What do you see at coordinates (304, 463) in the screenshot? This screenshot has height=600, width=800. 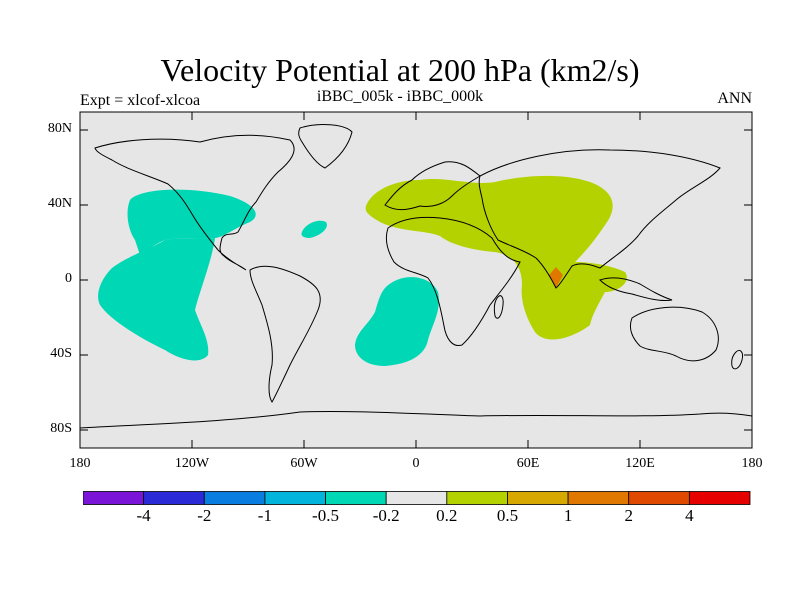 I see `lon-label-60w: 60W` at bounding box center [304, 463].